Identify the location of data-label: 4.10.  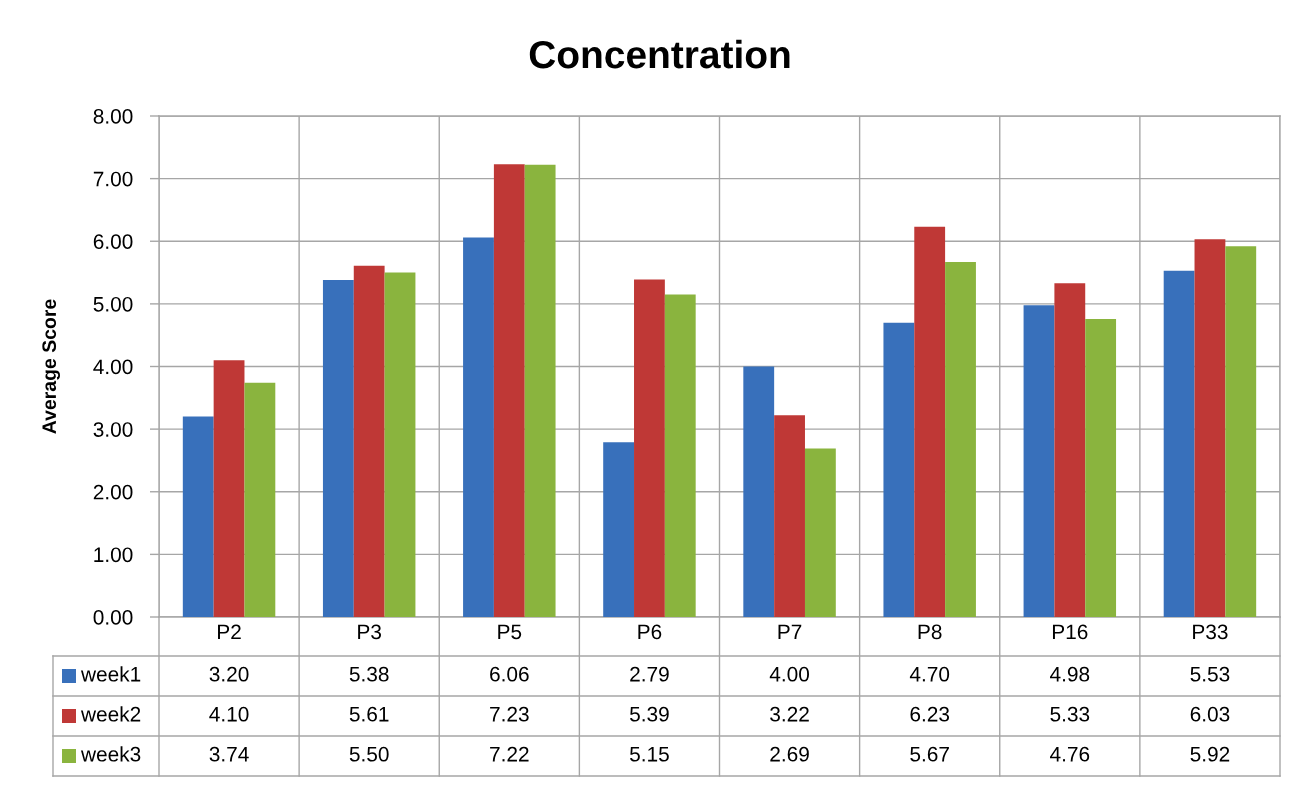
(229, 714).